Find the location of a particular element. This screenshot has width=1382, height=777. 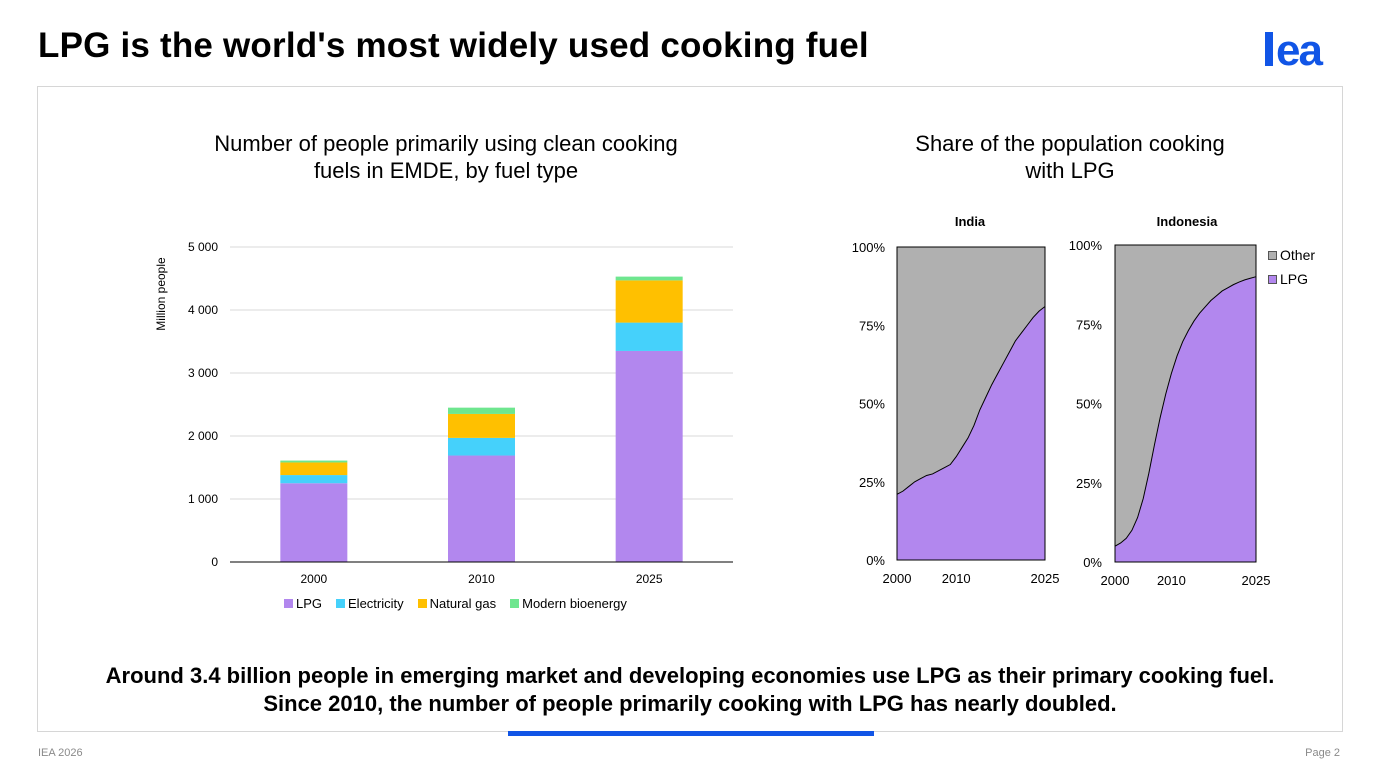

legend-item-natural-gas: Natural gas is located at coordinates (457, 603).